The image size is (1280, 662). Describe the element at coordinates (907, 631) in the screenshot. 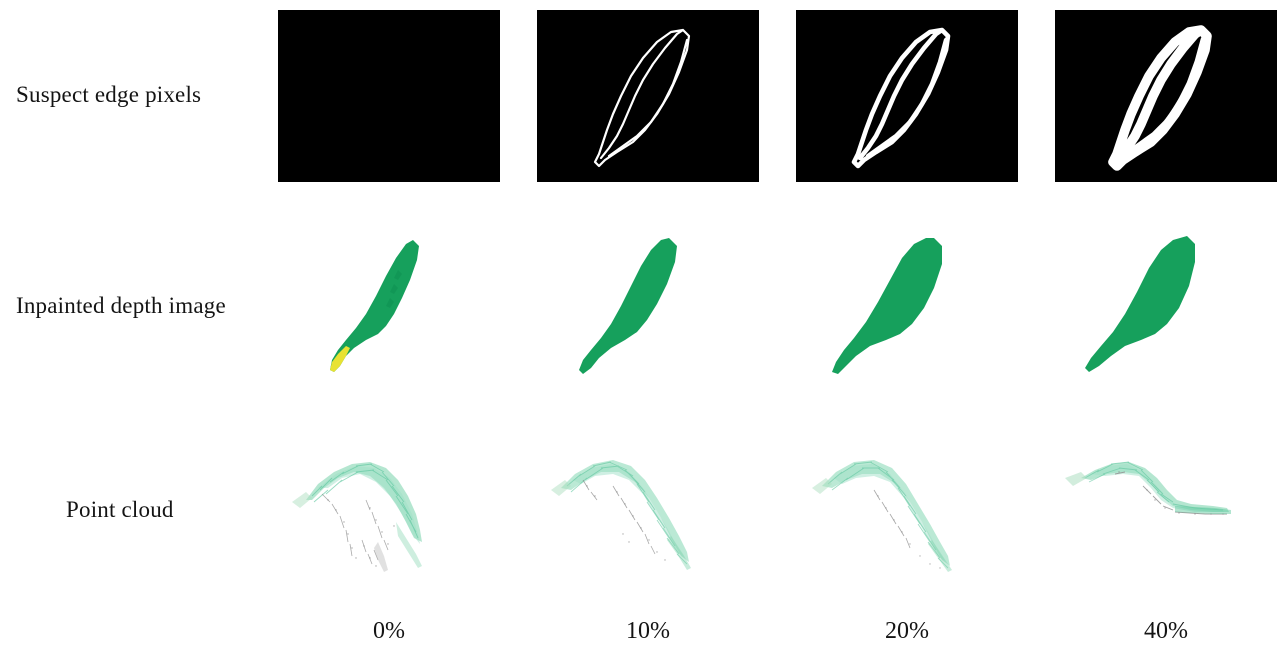

I see `column-label-2: 20%` at that location.